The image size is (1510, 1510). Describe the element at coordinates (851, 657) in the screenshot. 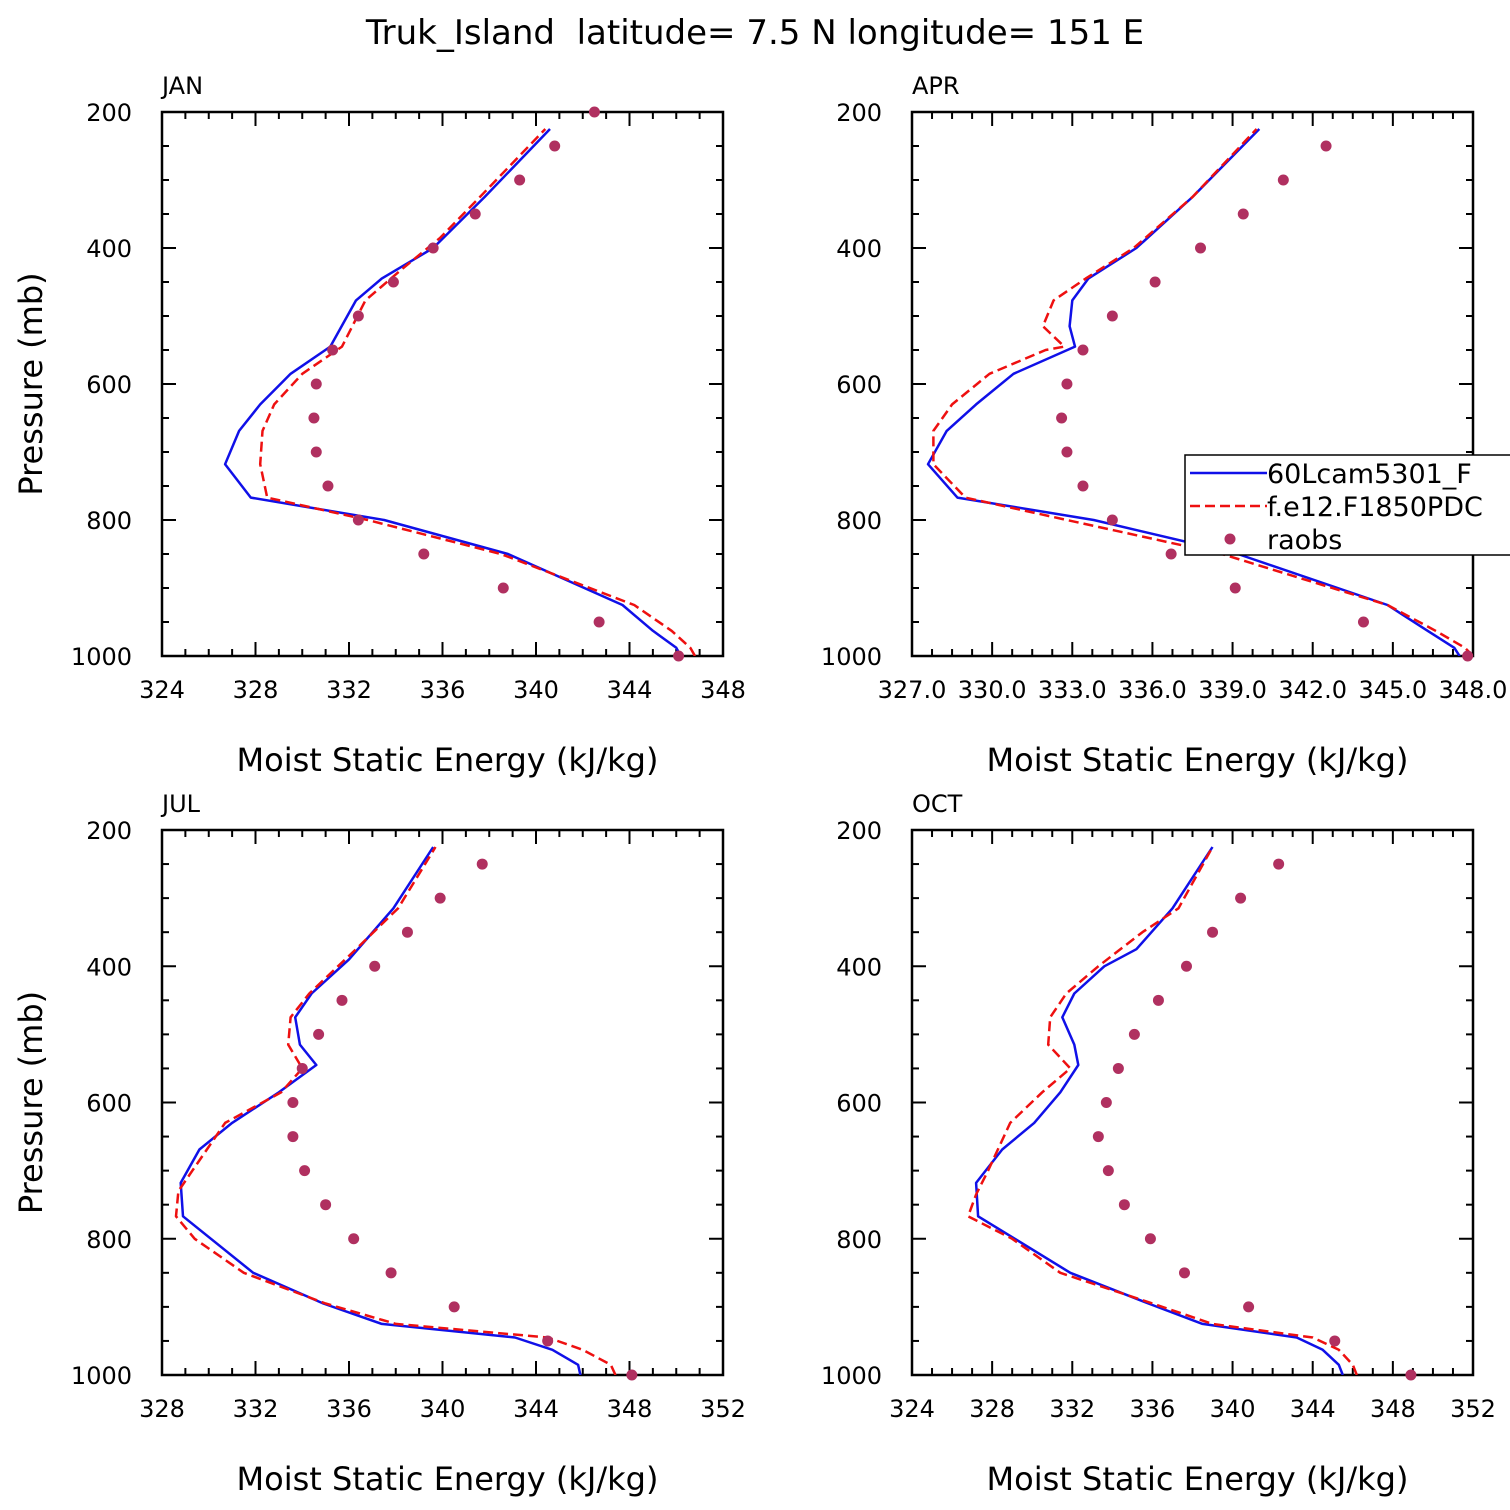

I see `y-tick-label: 1000` at that location.